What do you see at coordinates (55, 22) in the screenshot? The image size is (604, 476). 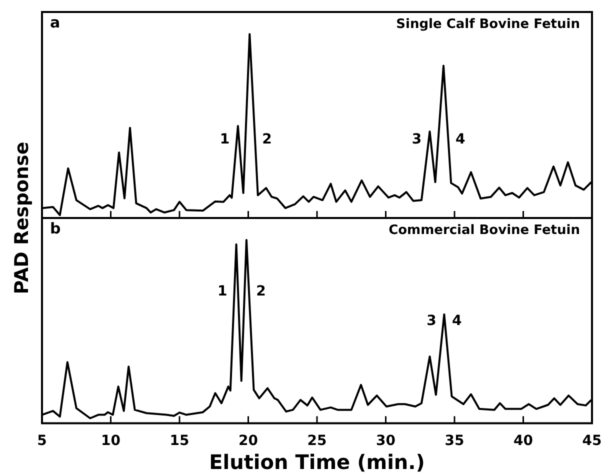 I see `text: a` at bounding box center [55, 22].